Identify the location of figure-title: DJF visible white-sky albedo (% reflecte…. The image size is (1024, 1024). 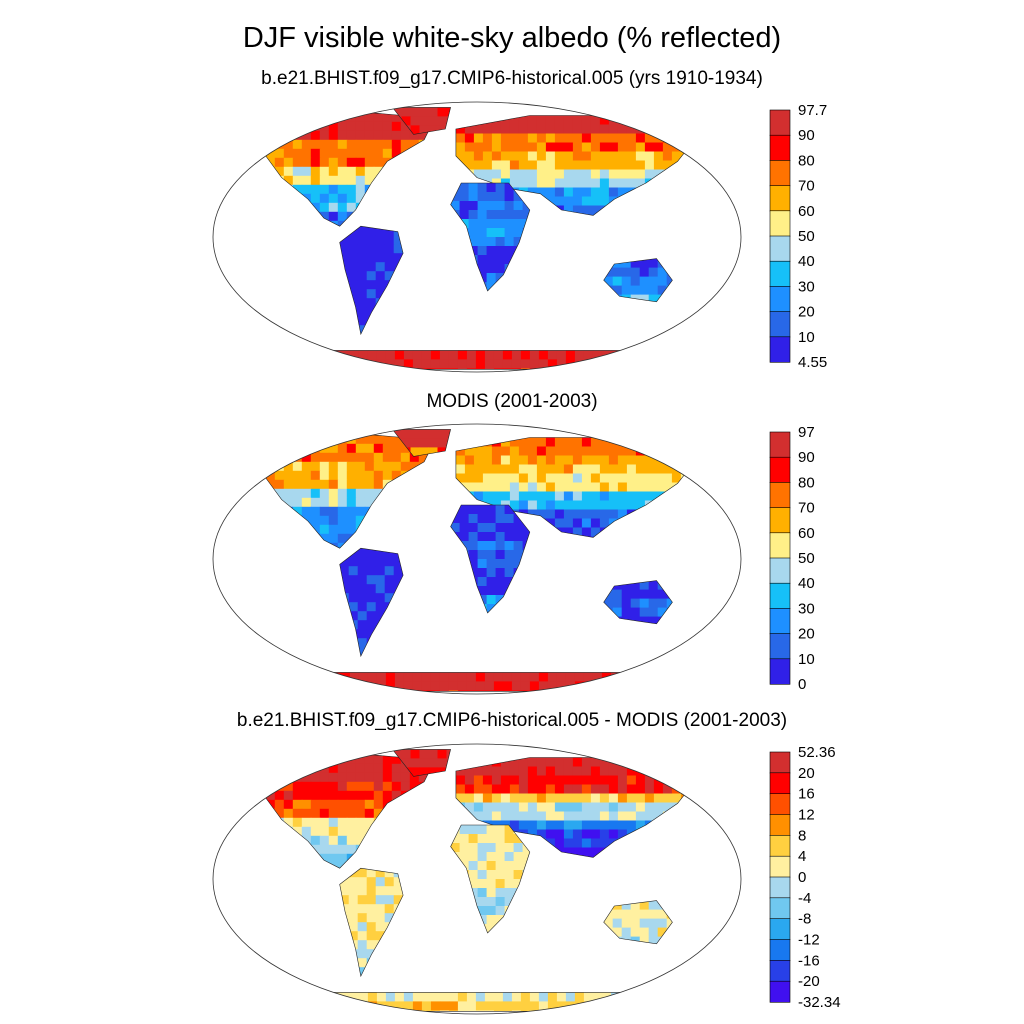
(512, 38).